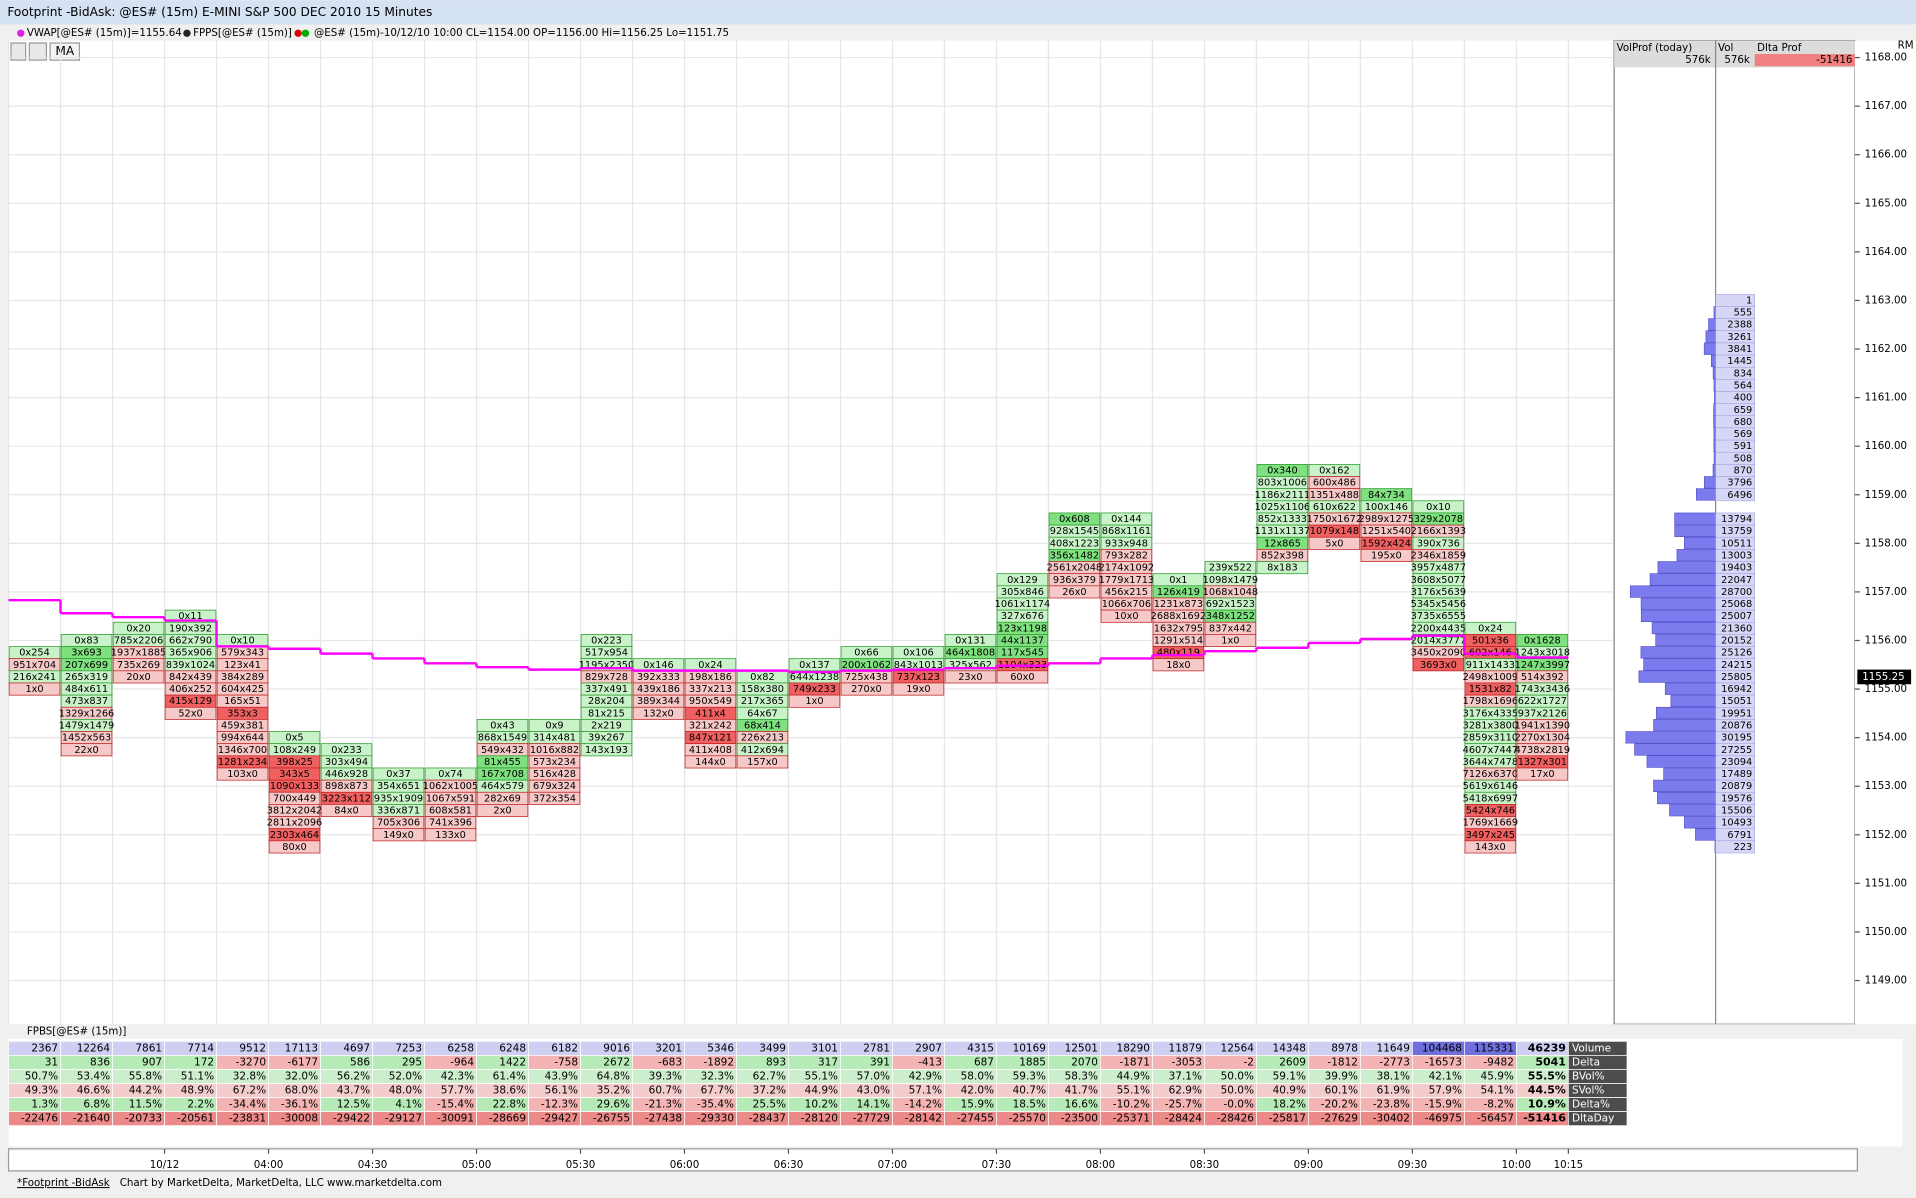 This screenshot has width=1916, height=1198. I want to click on stats-value: 44.9%, so click(821, 1091).